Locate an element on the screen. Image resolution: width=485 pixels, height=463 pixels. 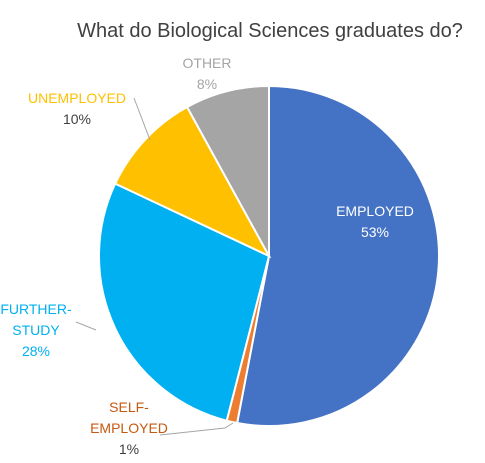
leader-line-other is located at coordinates (212, 102).